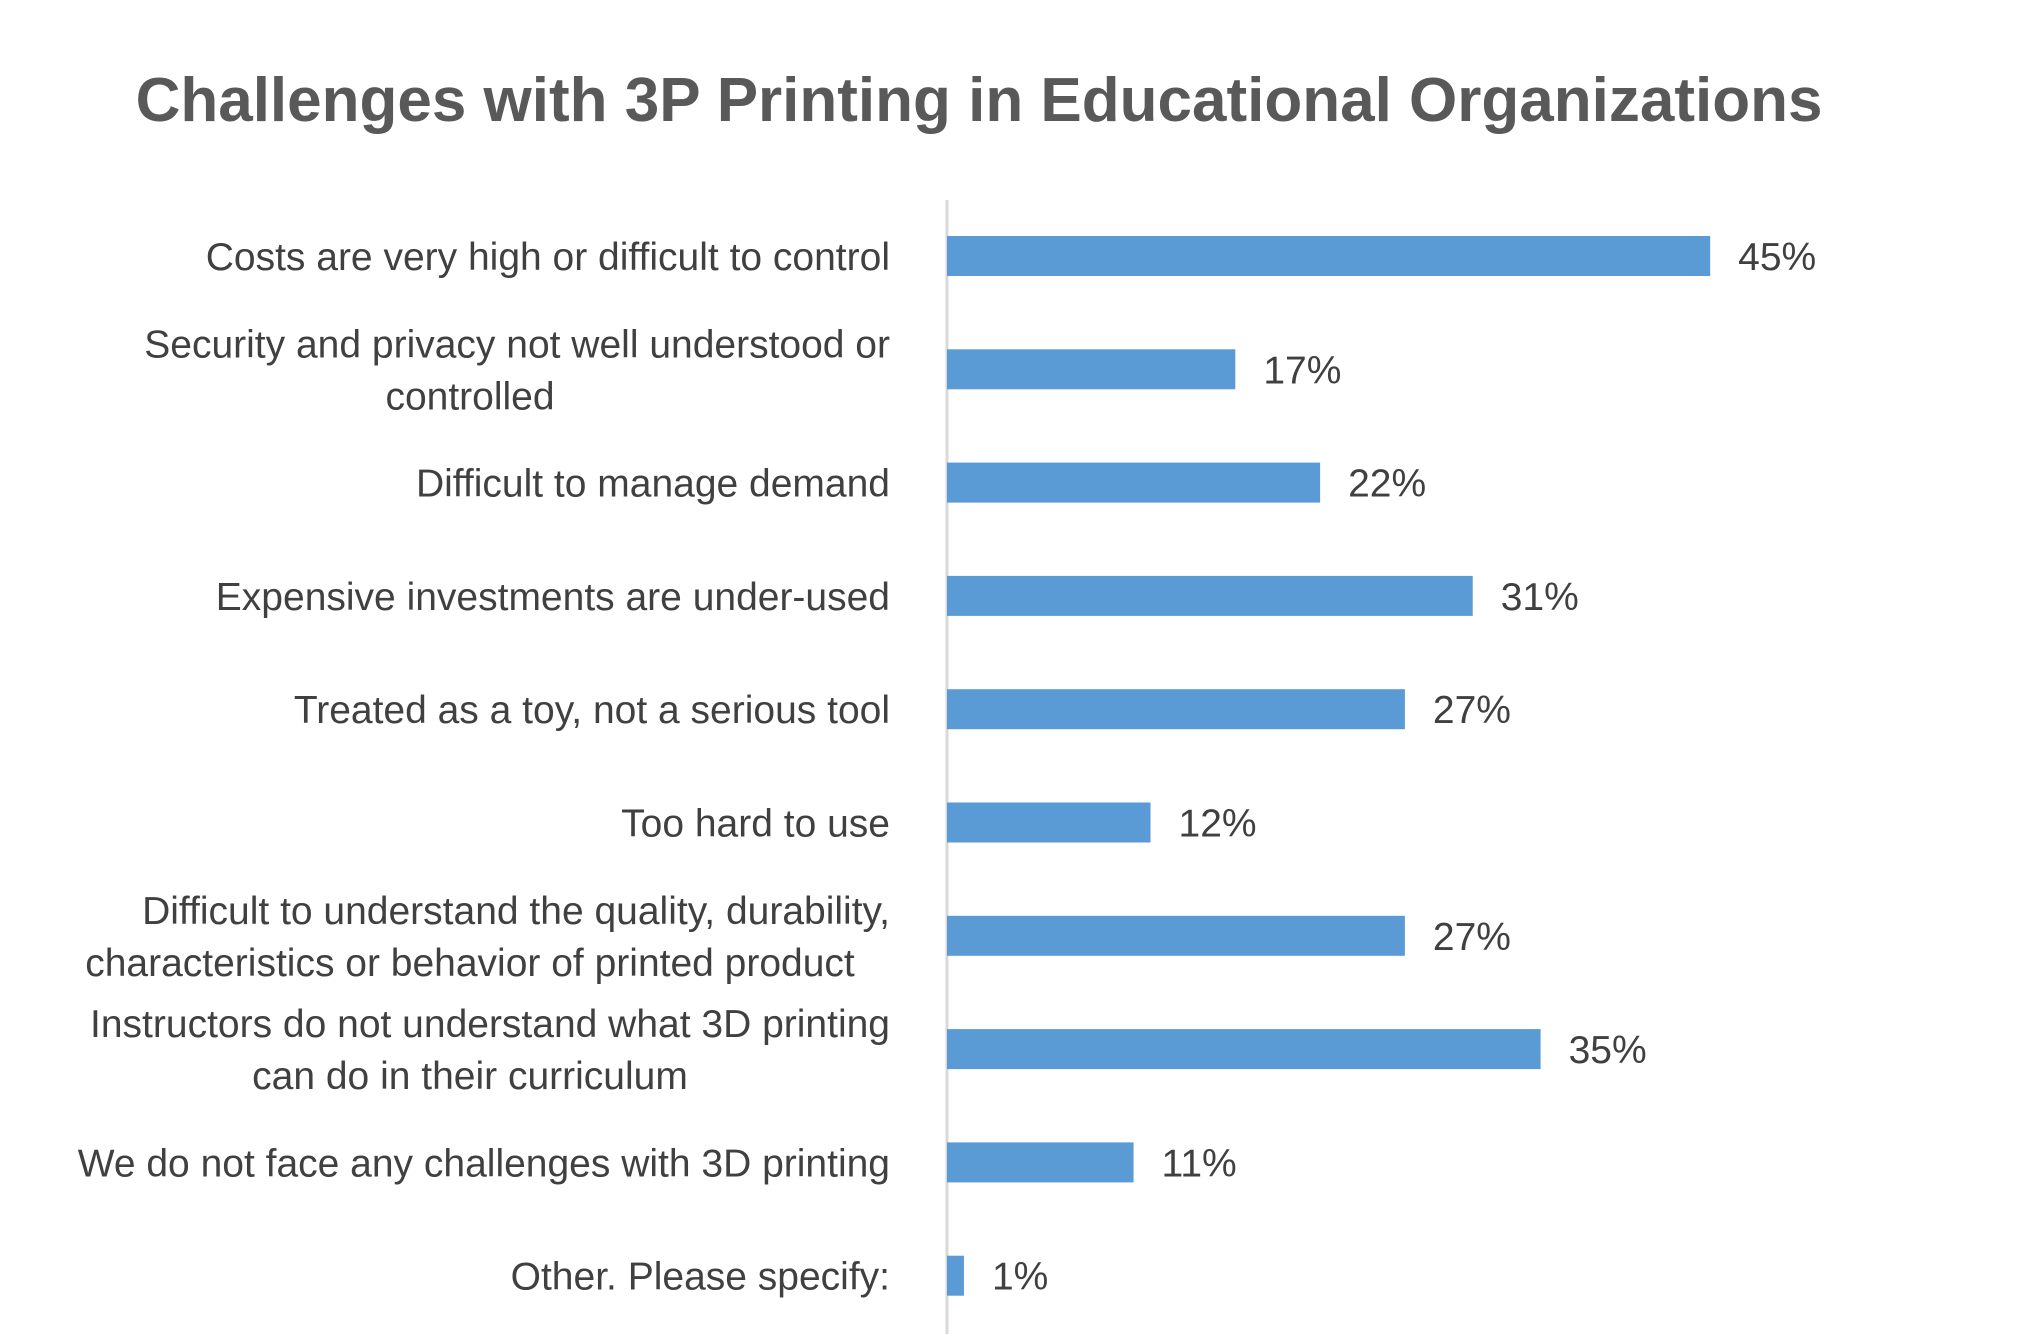 This screenshot has width=2030, height=1344. What do you see at coordinates (1608, 1050) in the screenshot?
I see `data-label: 35%` at bounding box center [1608, 1050].